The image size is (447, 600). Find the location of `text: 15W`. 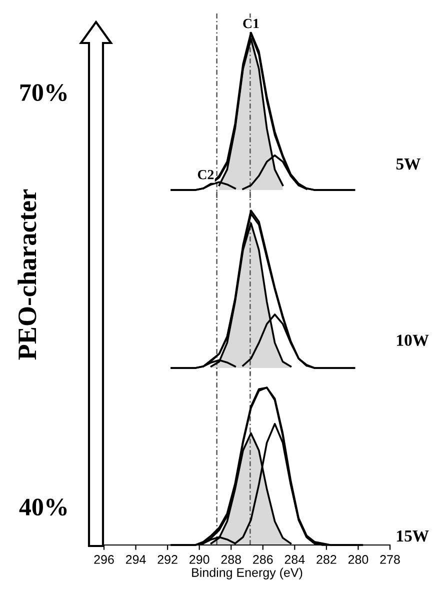

text: 15W is located at coordinates (413, 536).